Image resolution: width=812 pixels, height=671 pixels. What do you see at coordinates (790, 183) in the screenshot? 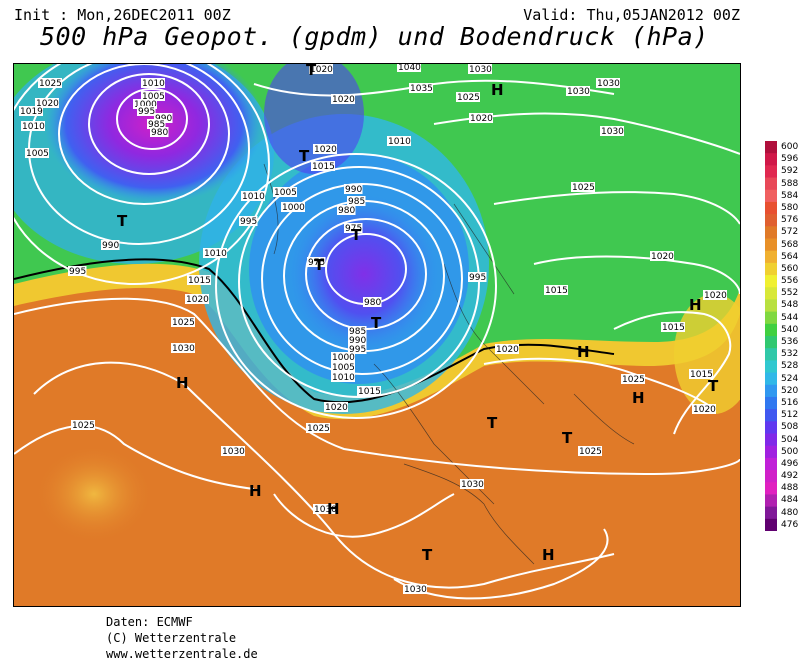
I see `legend-label: 588` at bounding box center [790, 183].